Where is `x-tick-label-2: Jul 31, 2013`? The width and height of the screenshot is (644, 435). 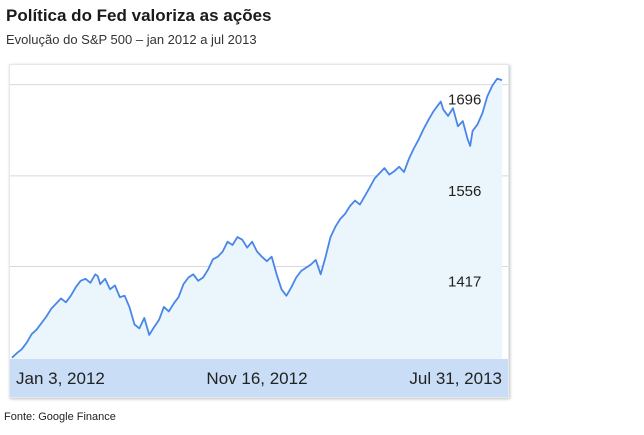
x-tick-label-2: Jul 31, 2013 is located at coordinates (455, 378).